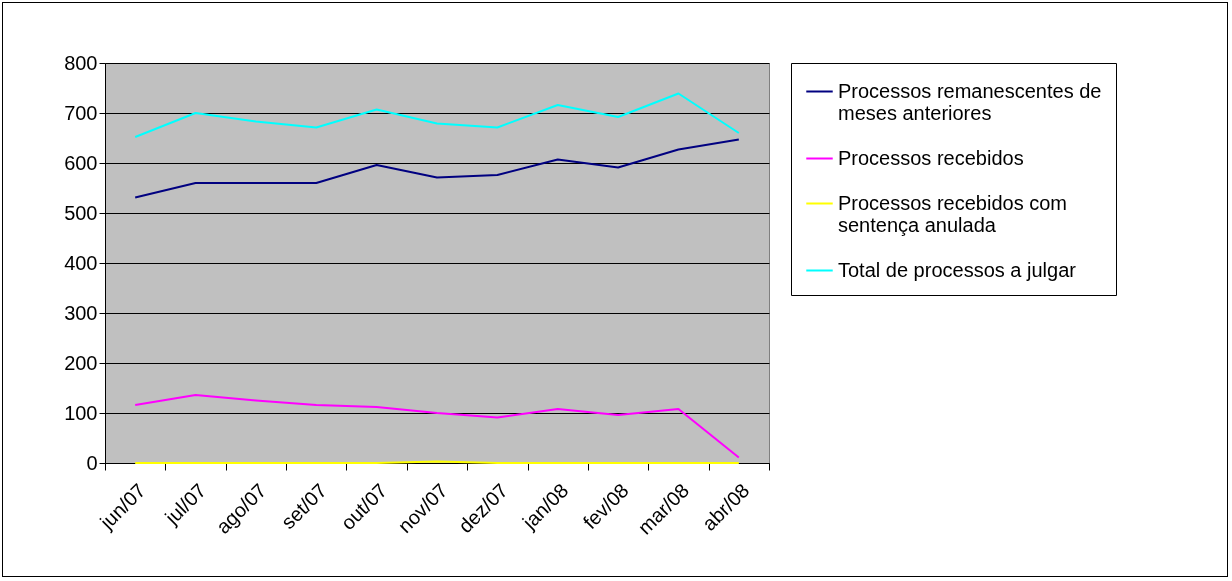 The height and width of the screenshot is (581, 1232). What do you see at coordinates (952, 213) in the screenshot?
I see `legend-label: Processos recebidos com sentença anulada` at bounding box center [952, 213].